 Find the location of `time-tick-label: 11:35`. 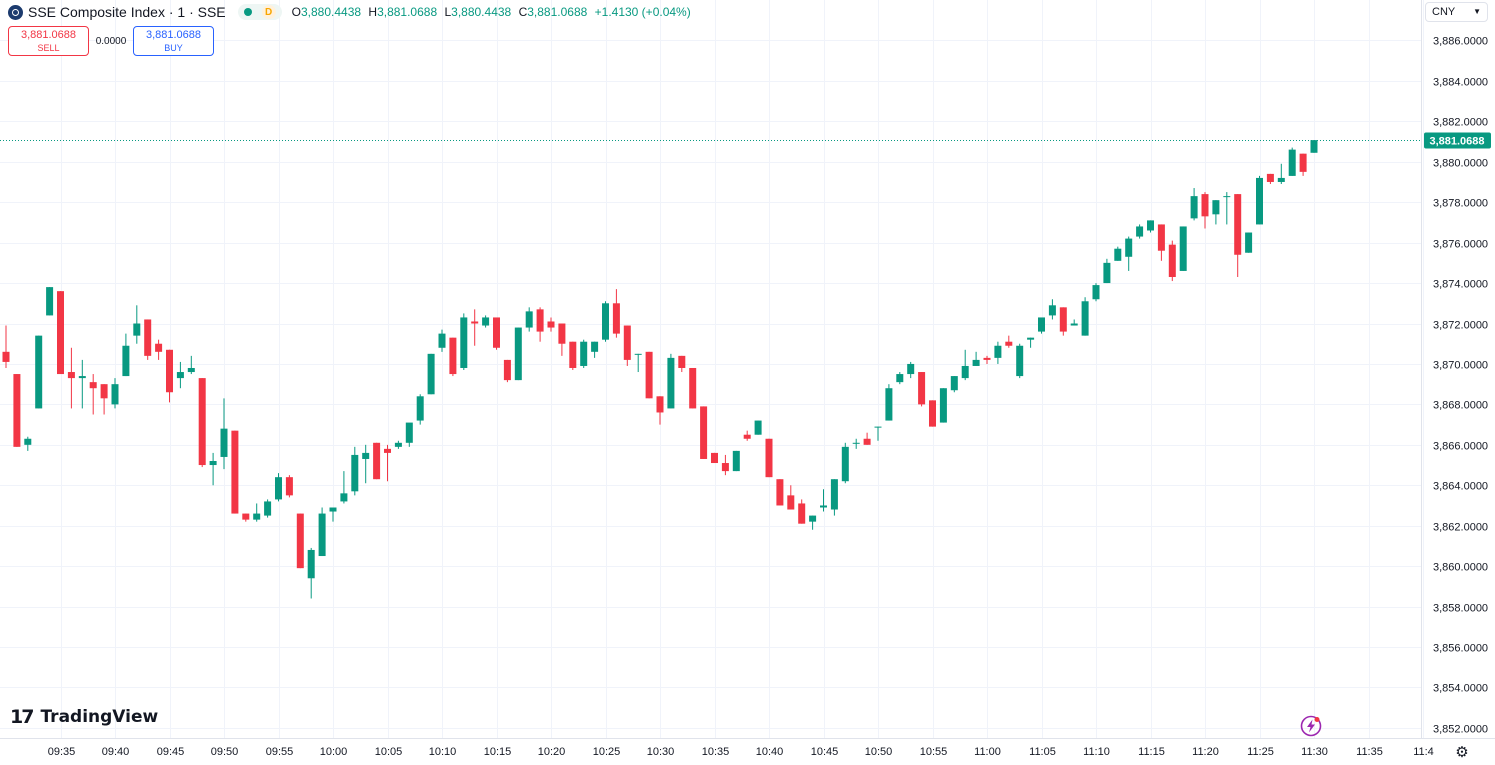

time-tick-label: 11:35 is located at coordinates (1369, 752).